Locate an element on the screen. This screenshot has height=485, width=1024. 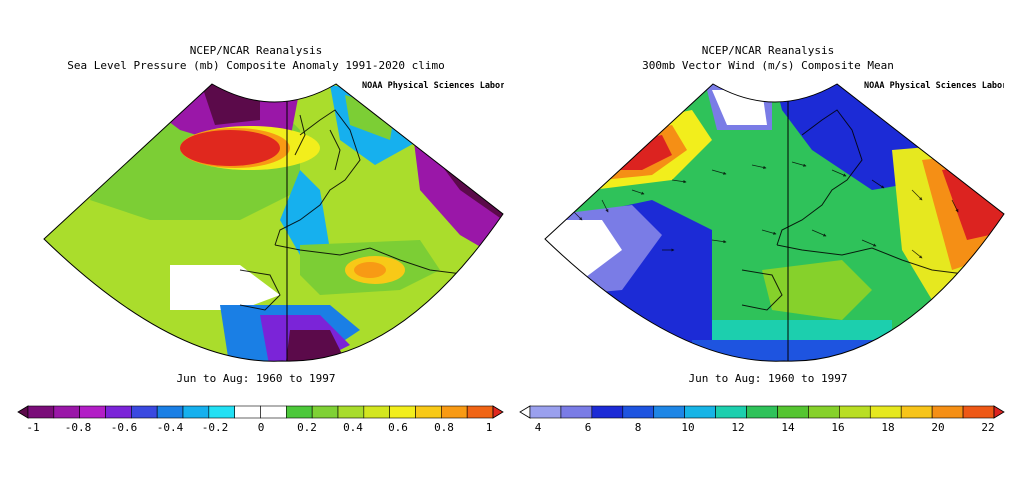
right-title-line-2: 300mb Vector Wind (m/s) Composite Mean is located at coordinates (768, 65).